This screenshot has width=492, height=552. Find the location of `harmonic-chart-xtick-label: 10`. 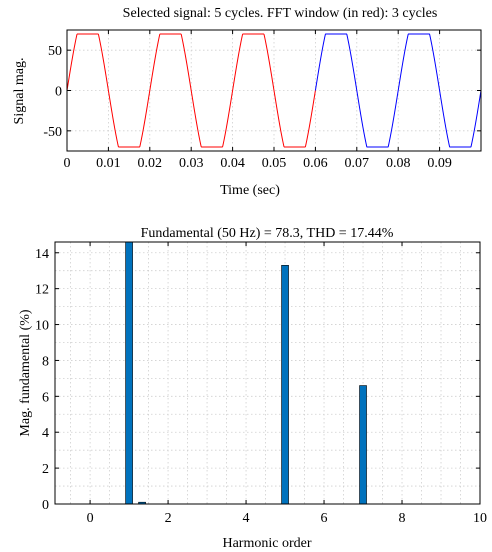

harmonic-chart-xtick-label: 10 is located at coordinates (480, 518).